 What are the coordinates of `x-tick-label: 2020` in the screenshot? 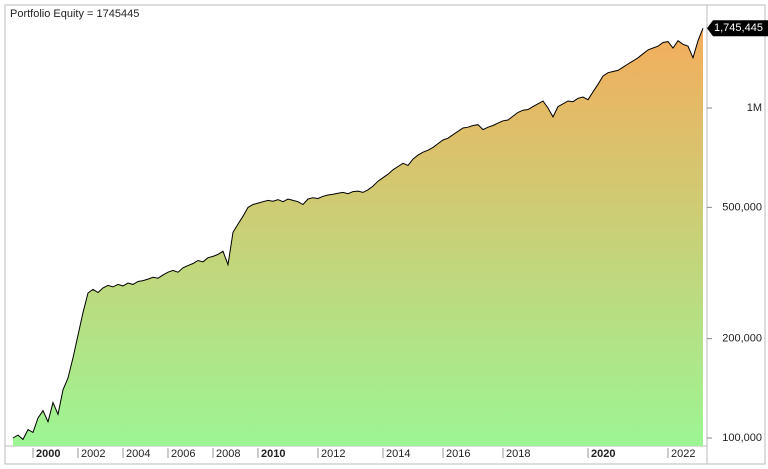 It's located at (603, 454).